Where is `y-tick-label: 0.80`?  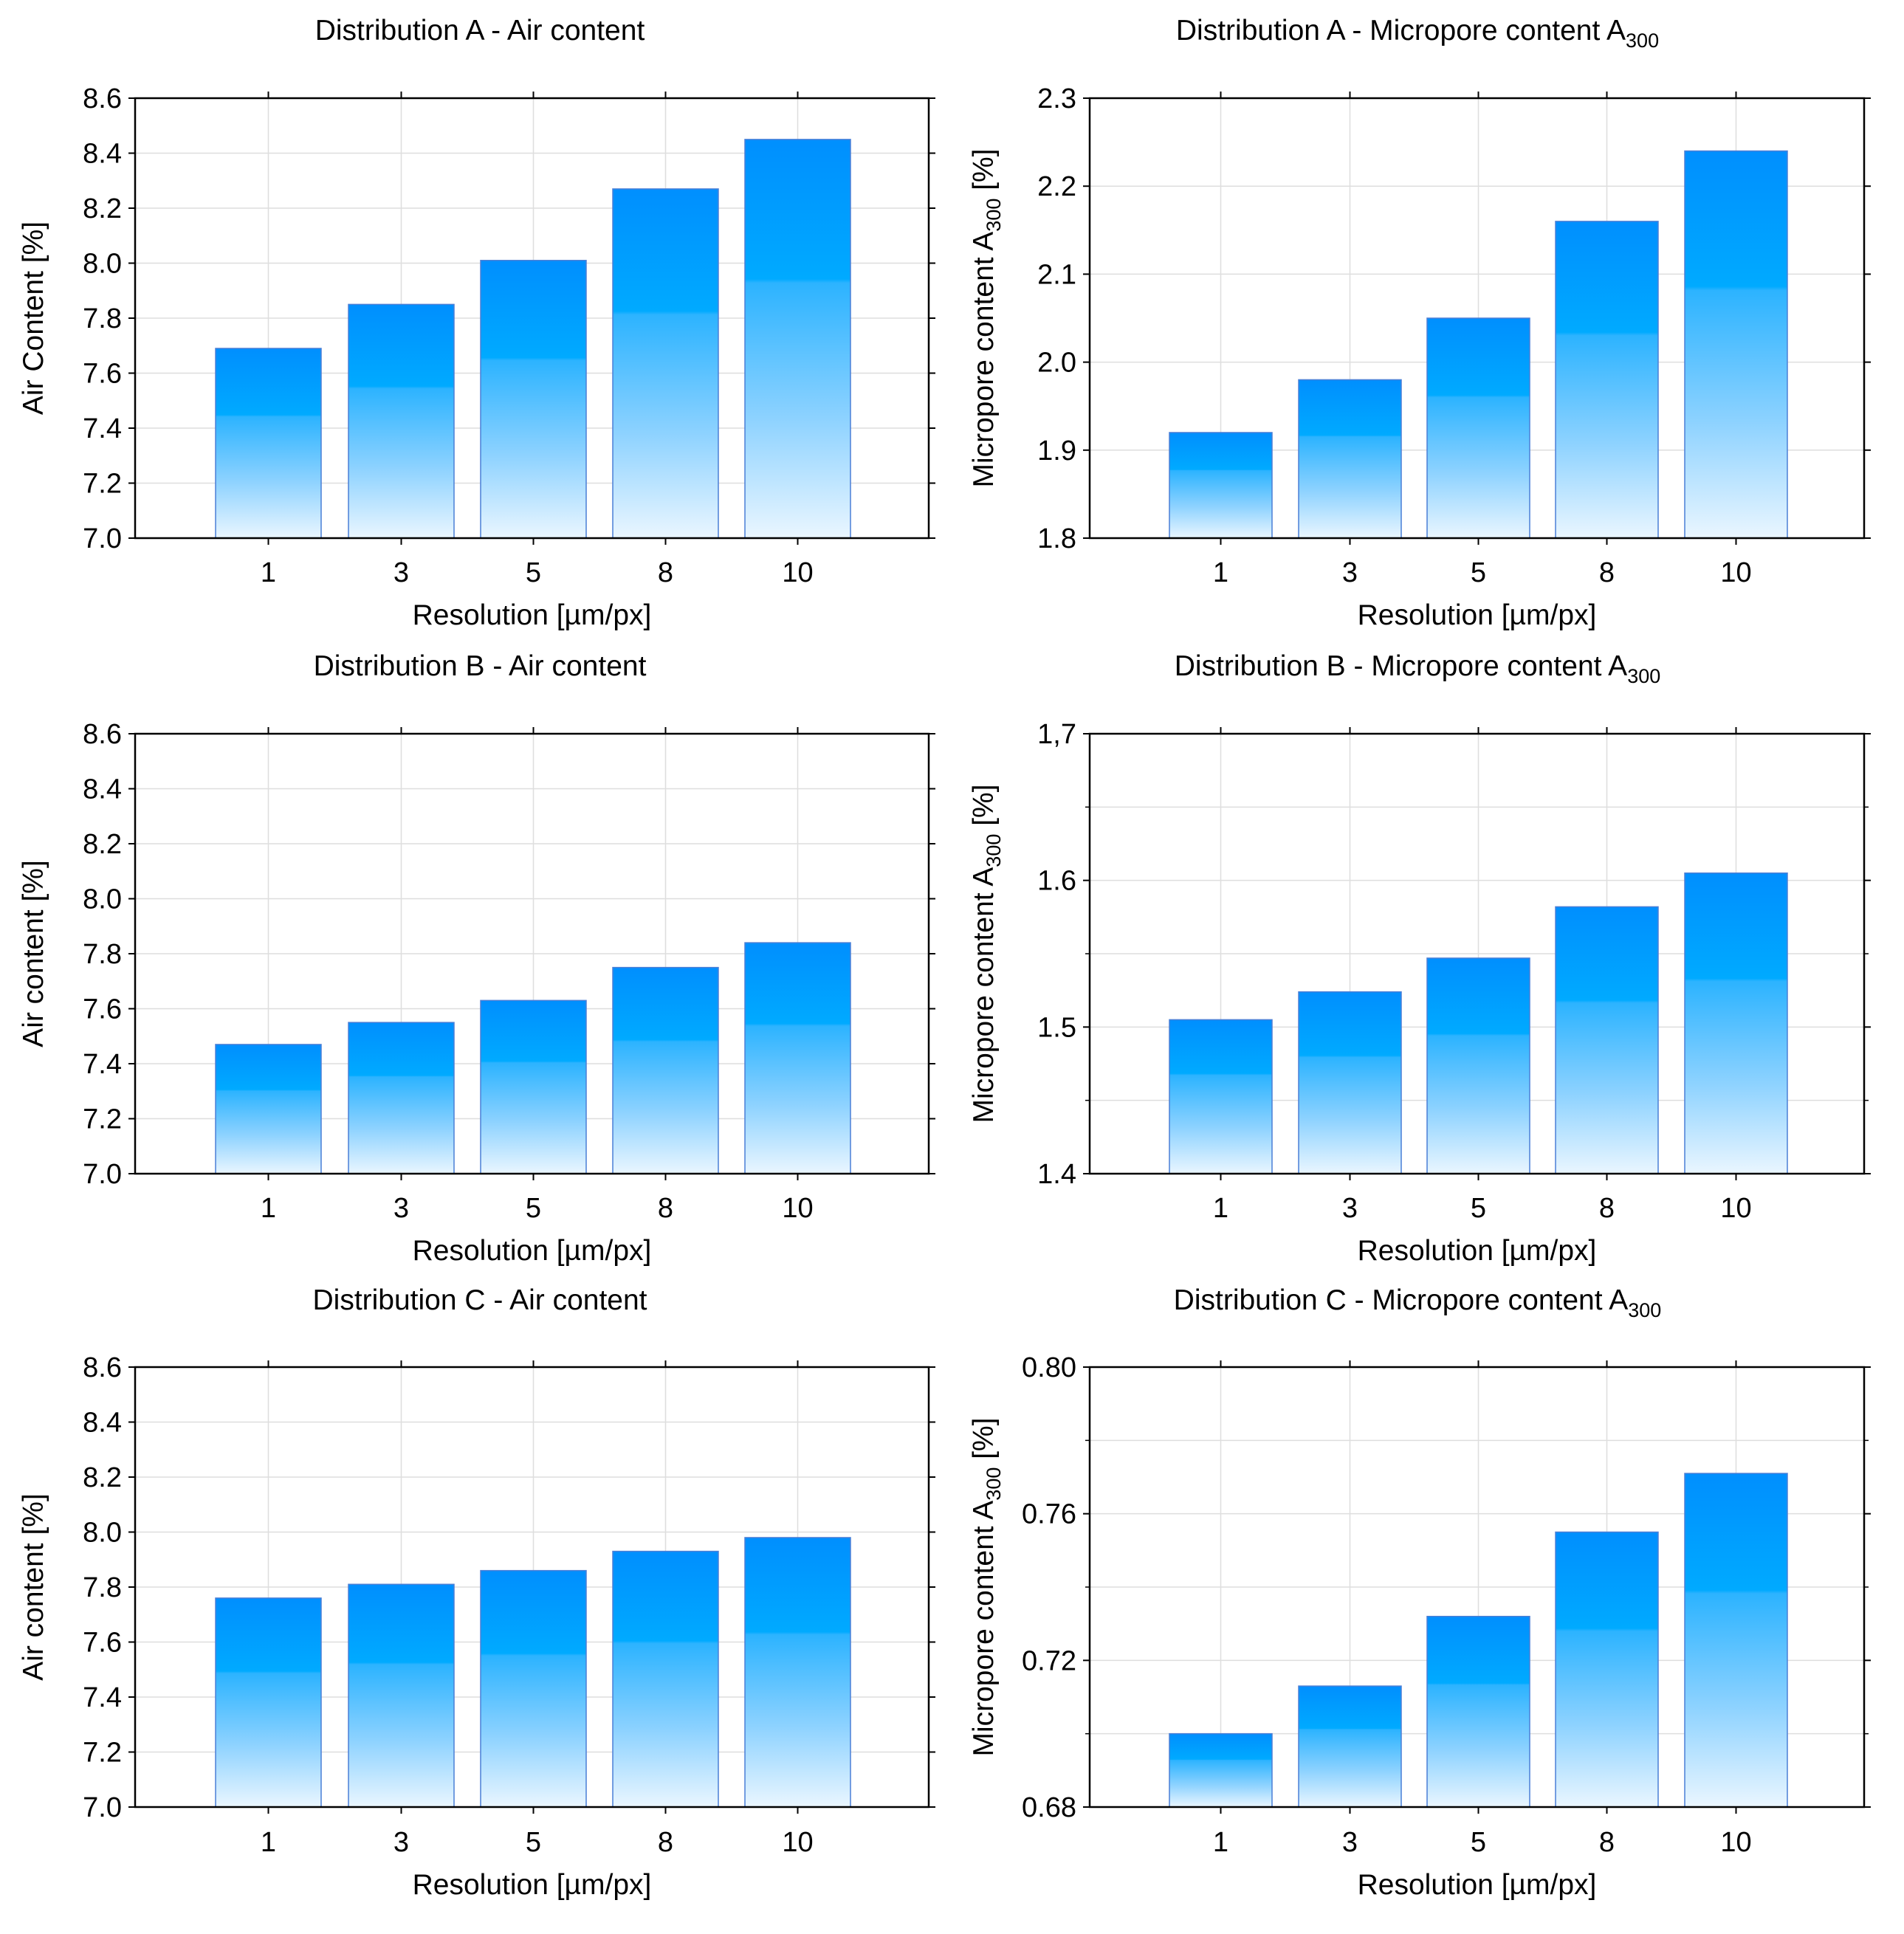 y-tick-label: 0.80 is located at coordinates (1049, 1368).